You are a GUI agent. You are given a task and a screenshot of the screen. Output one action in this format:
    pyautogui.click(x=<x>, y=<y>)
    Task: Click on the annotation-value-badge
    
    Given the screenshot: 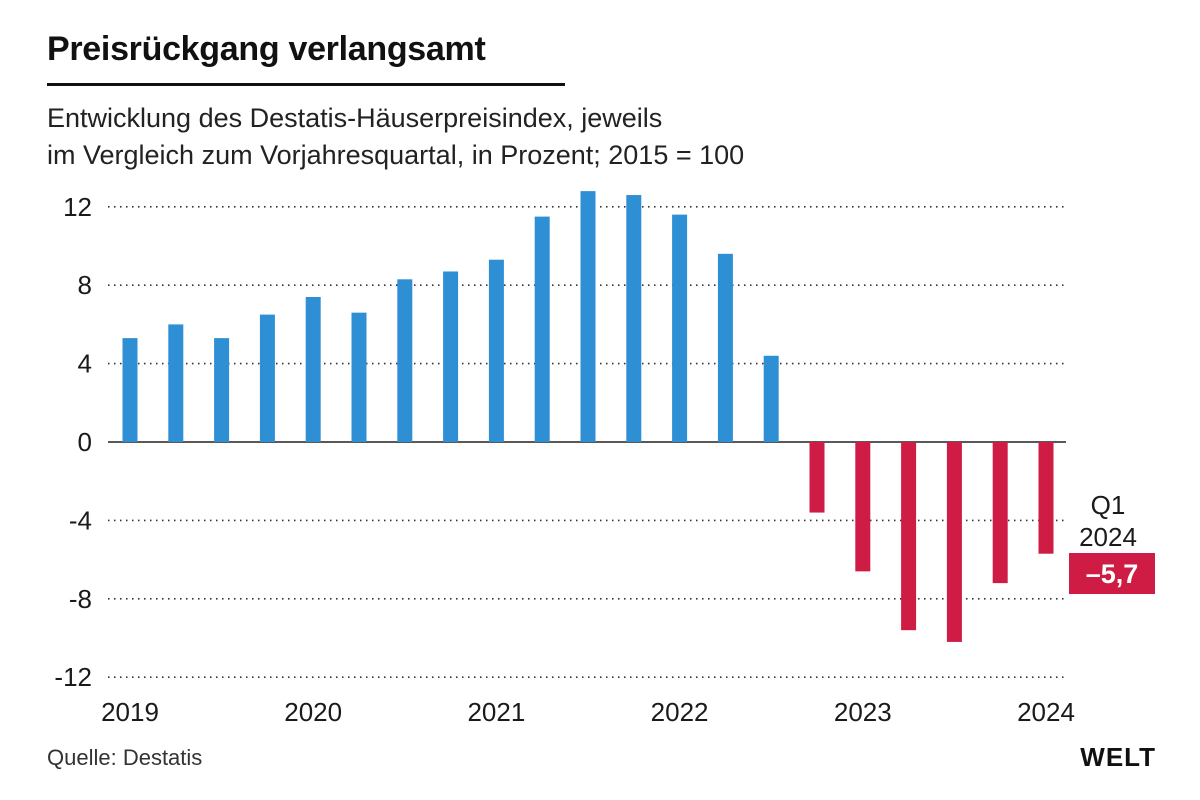 What is the action you would take?
    pyautogui.click(x=1112, y=573)
    